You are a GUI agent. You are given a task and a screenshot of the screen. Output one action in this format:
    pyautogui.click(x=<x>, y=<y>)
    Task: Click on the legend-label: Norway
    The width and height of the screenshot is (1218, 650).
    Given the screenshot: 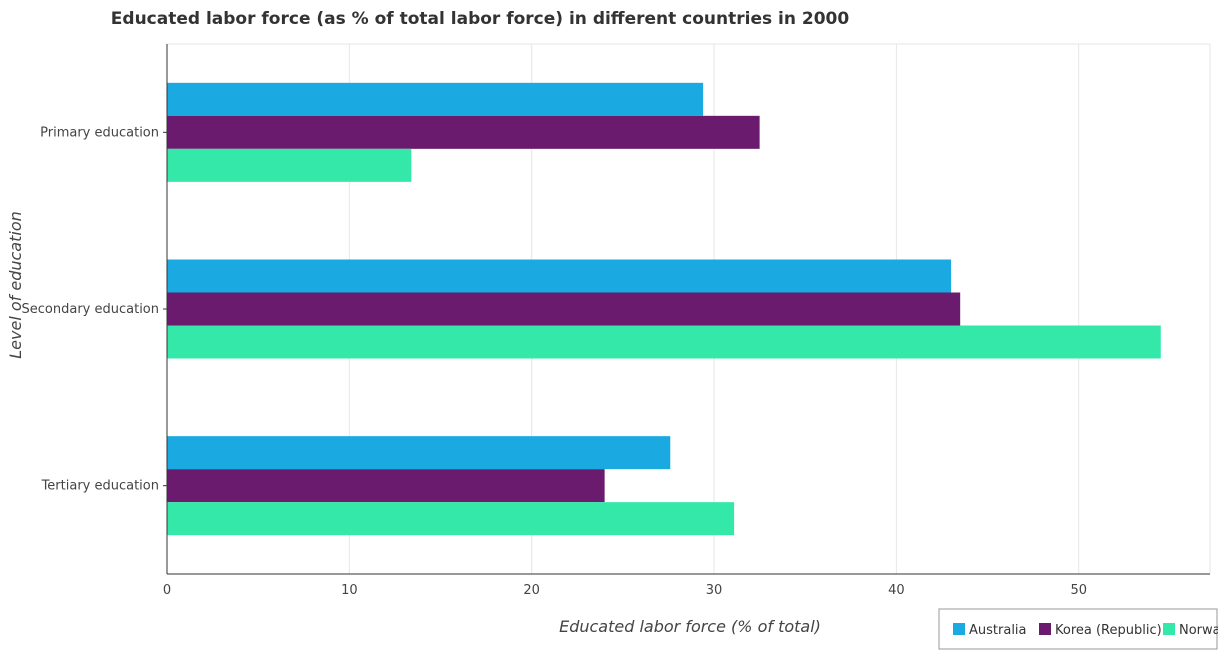 What is the action you would take?
    pyautogui.click(x=1198, y=630)
    